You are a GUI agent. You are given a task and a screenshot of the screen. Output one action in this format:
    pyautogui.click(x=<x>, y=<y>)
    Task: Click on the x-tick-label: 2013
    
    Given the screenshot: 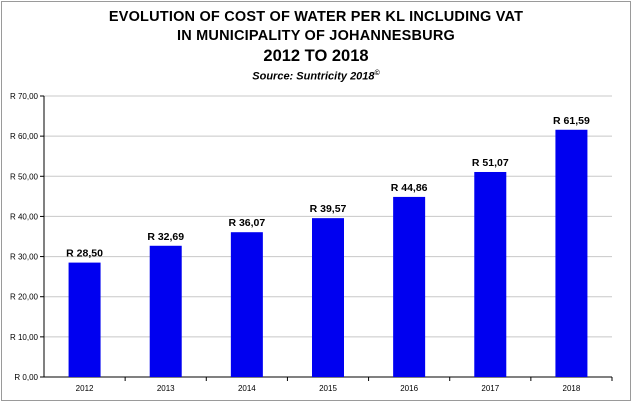 What is the action you would take?
    pyautogui.click(x=166, y=388)
    